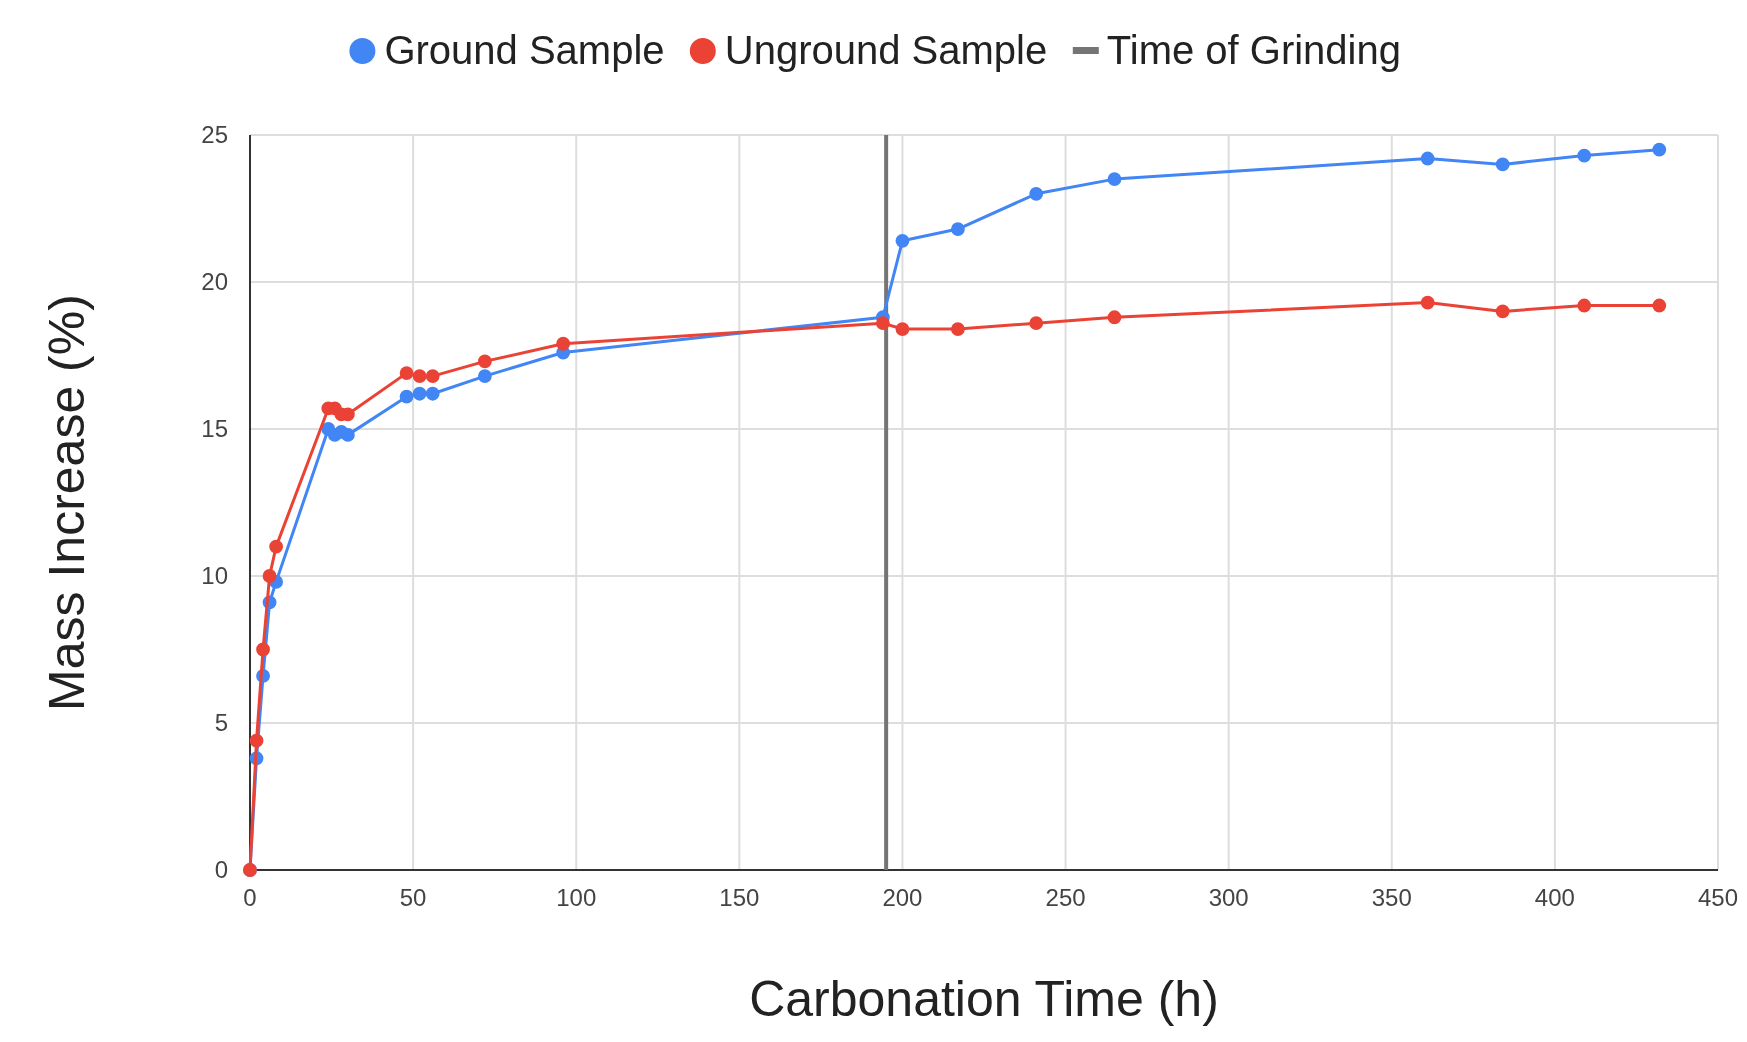 This screenshot has width=1747, height=1042. Describe the element at coordinates (214, 428) in the screenshot. I see `y-tick-label: 15` at that location.